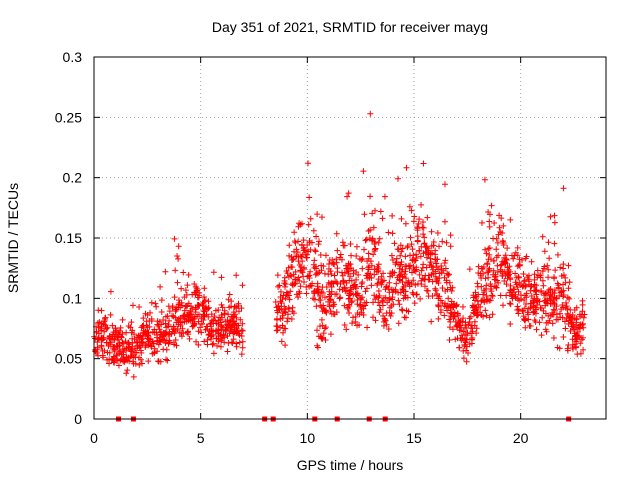  I want to click on y-tick-label: 0.1, so click(73, 298).